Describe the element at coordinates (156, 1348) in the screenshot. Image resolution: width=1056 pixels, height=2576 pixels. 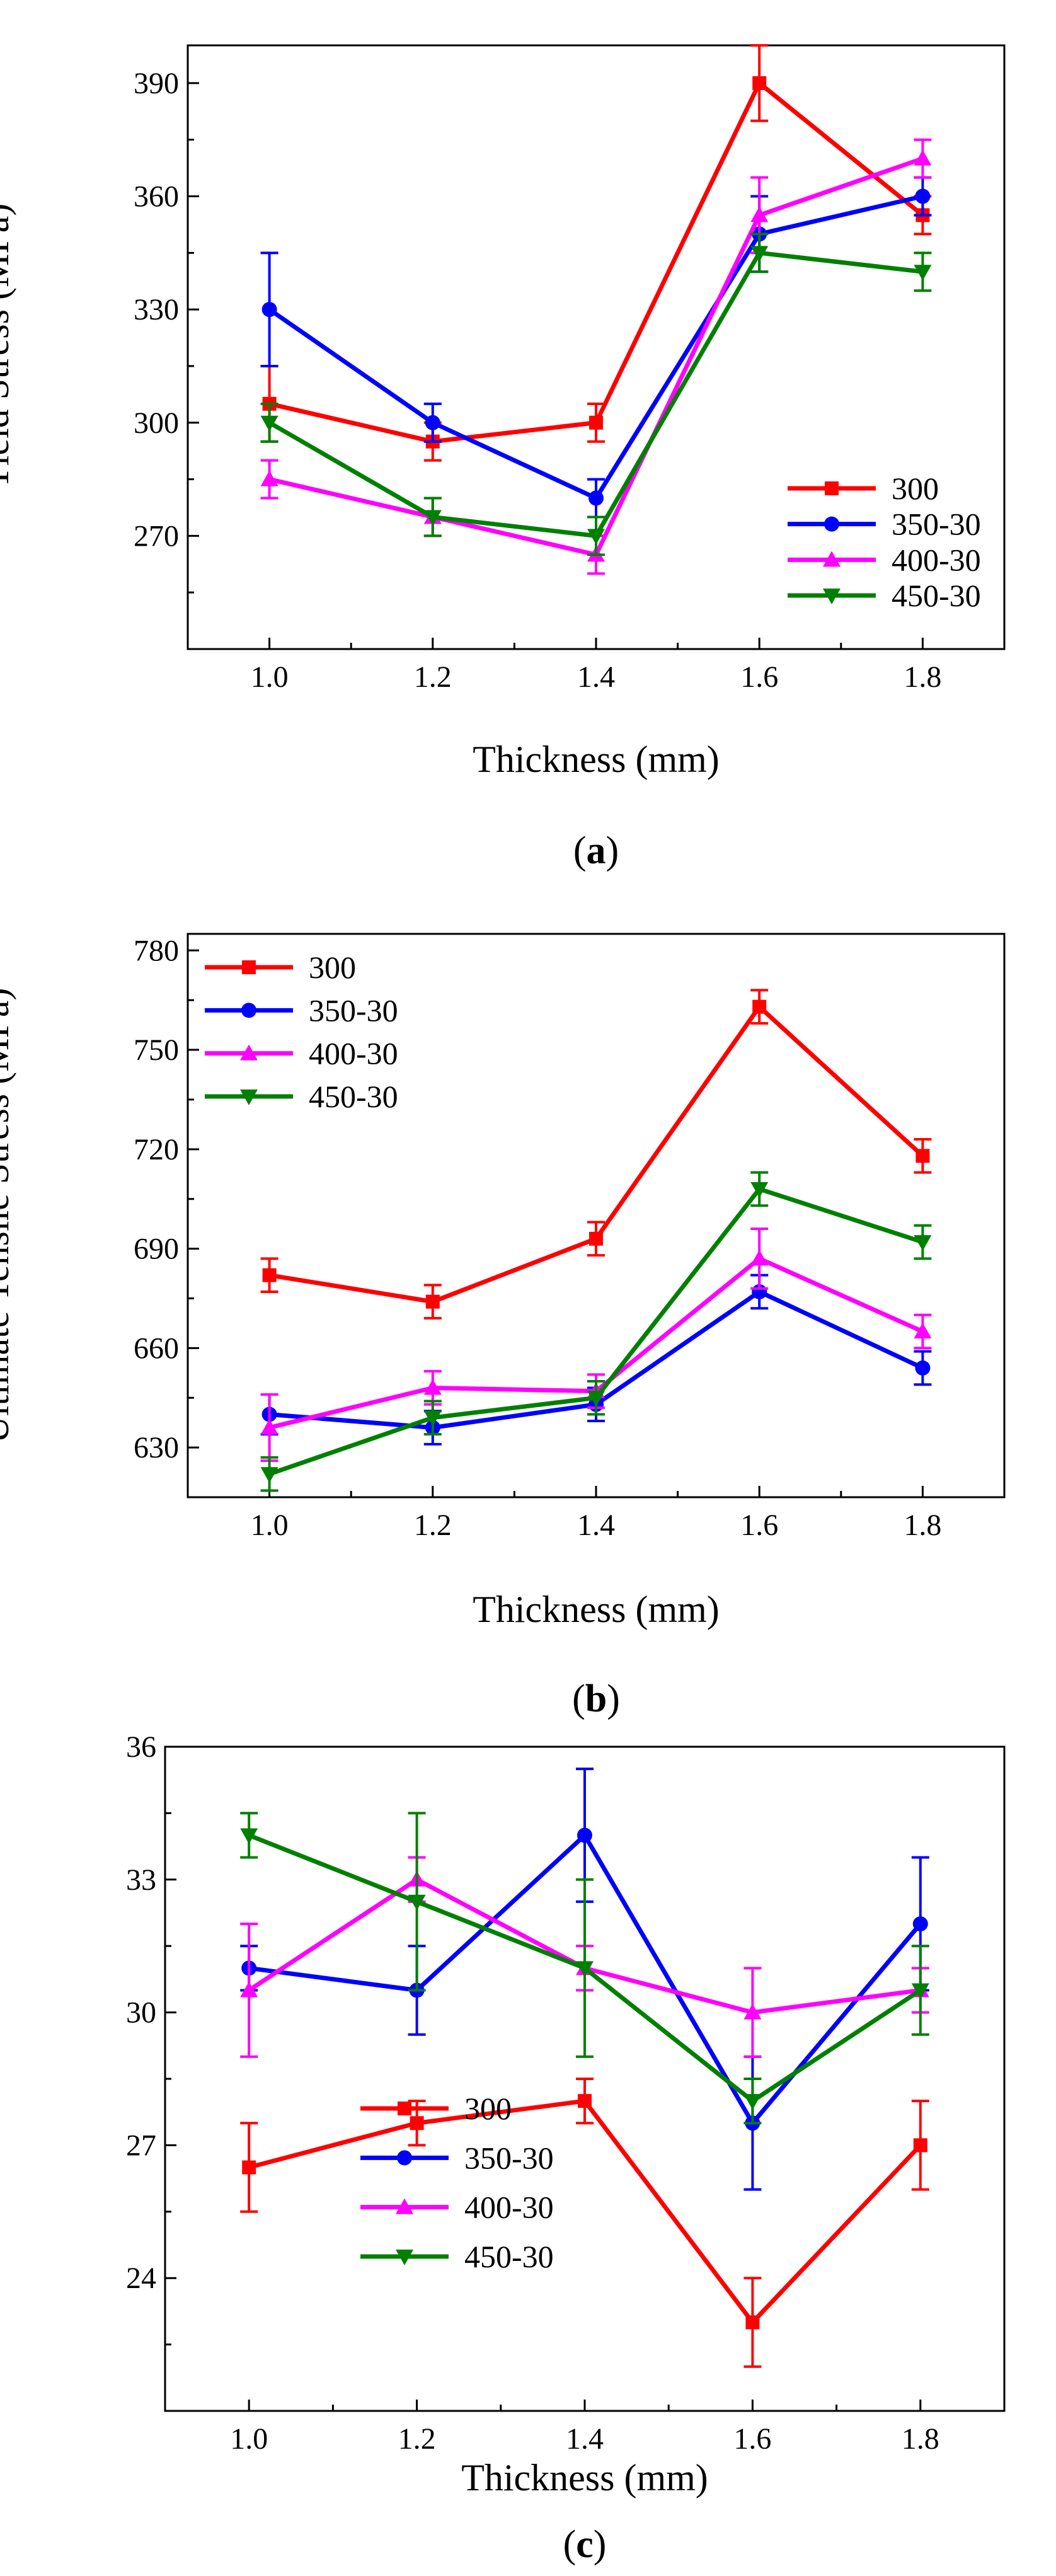
I see `y-tick-label: 660` at that location.